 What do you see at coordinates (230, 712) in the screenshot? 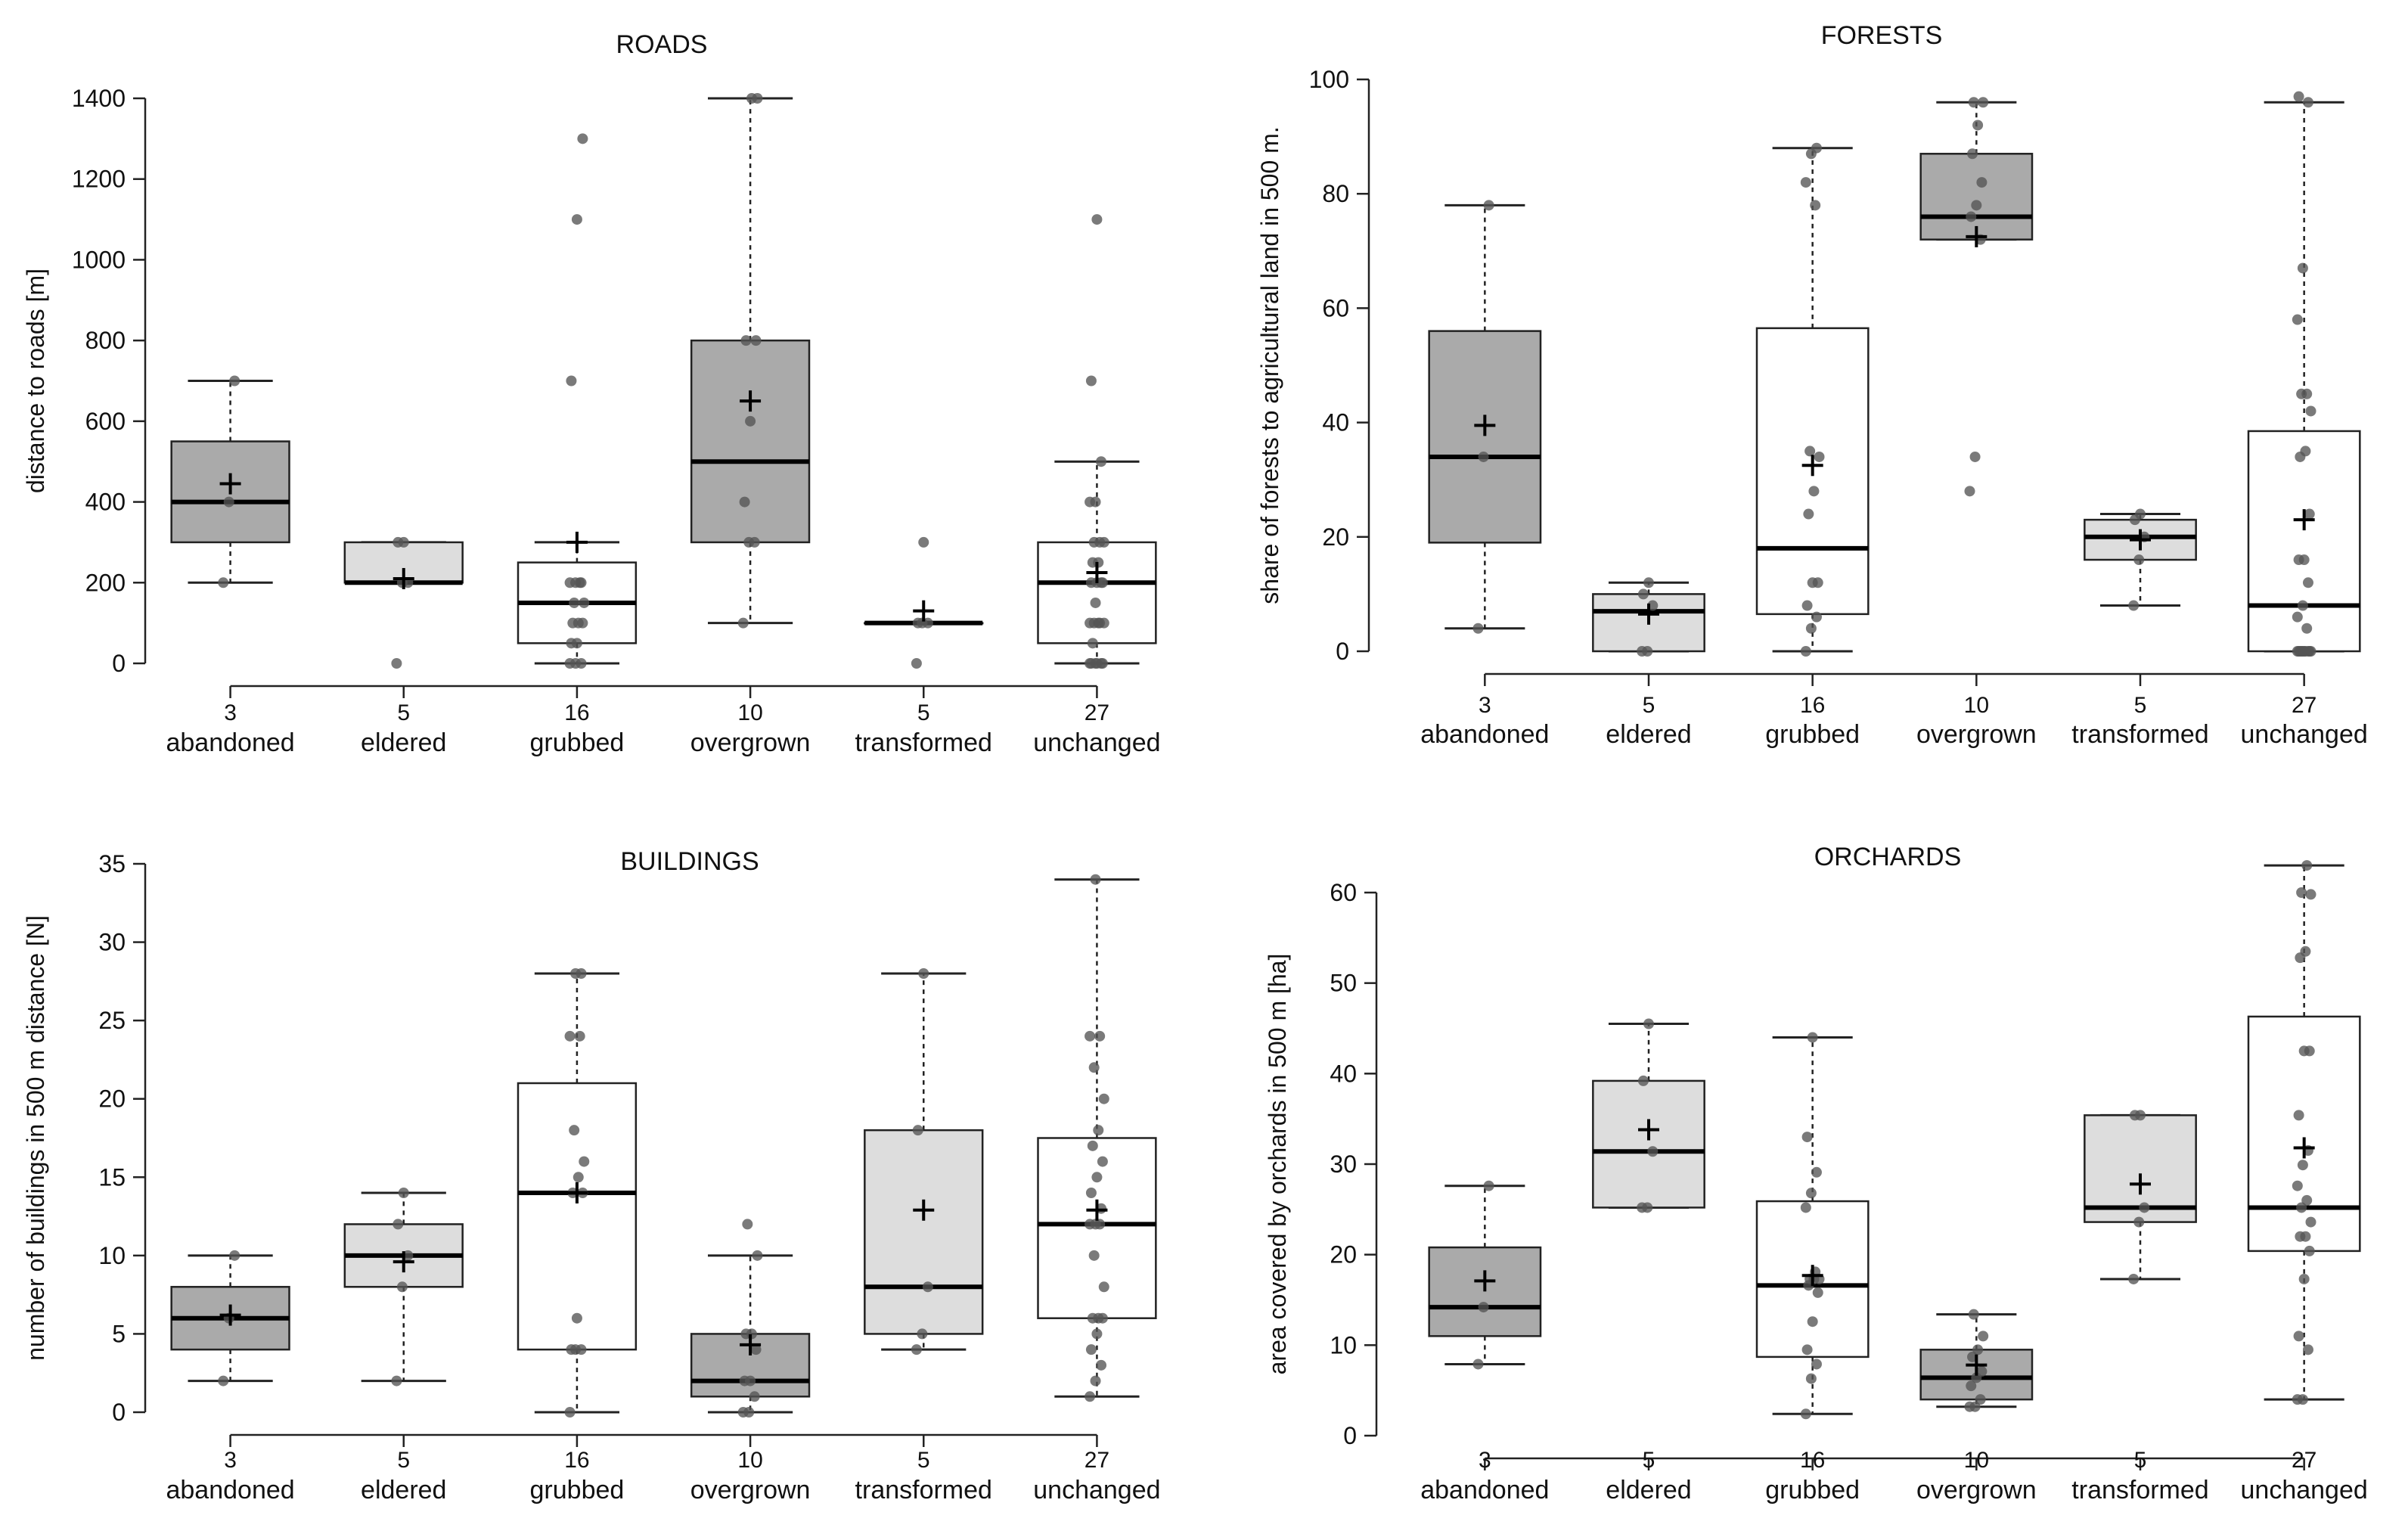
I see `roads-count-label: 3` at bounding box center [230, 712].